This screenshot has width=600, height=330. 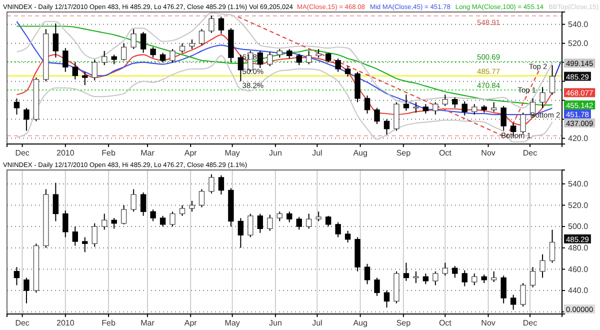 What do you see at coordinates (578, 247) in the screenshot?
I see `y-tick-label: 480.0` at bounding box center [578, 247].